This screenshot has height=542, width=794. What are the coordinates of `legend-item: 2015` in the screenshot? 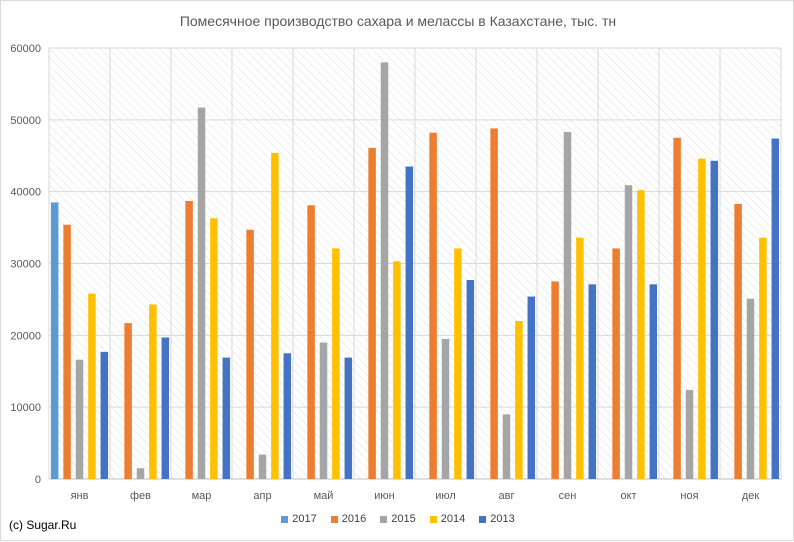 It's located at (398, 519).